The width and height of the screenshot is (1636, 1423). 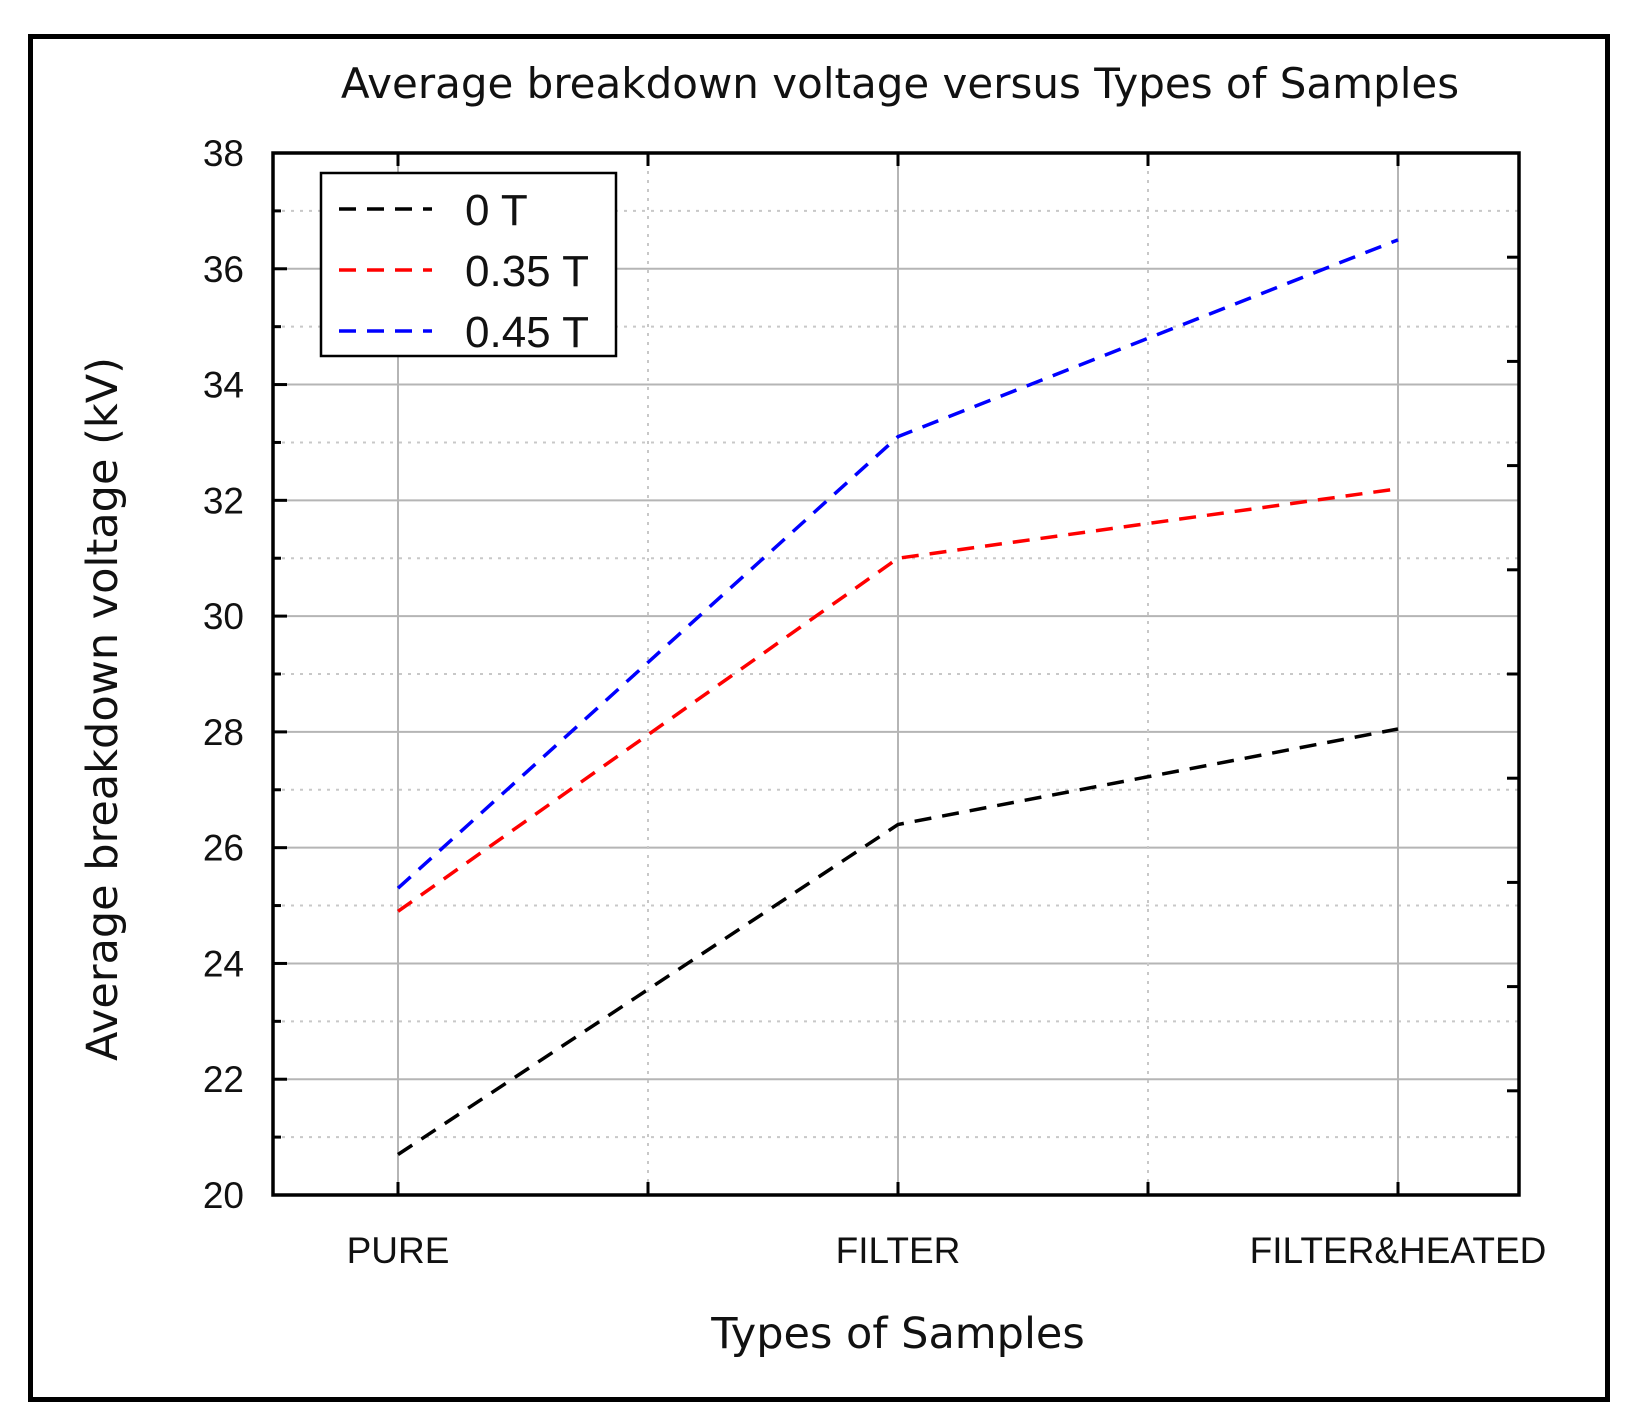 I want to click on y-tick-label: 34, so click(x=223, y=385).